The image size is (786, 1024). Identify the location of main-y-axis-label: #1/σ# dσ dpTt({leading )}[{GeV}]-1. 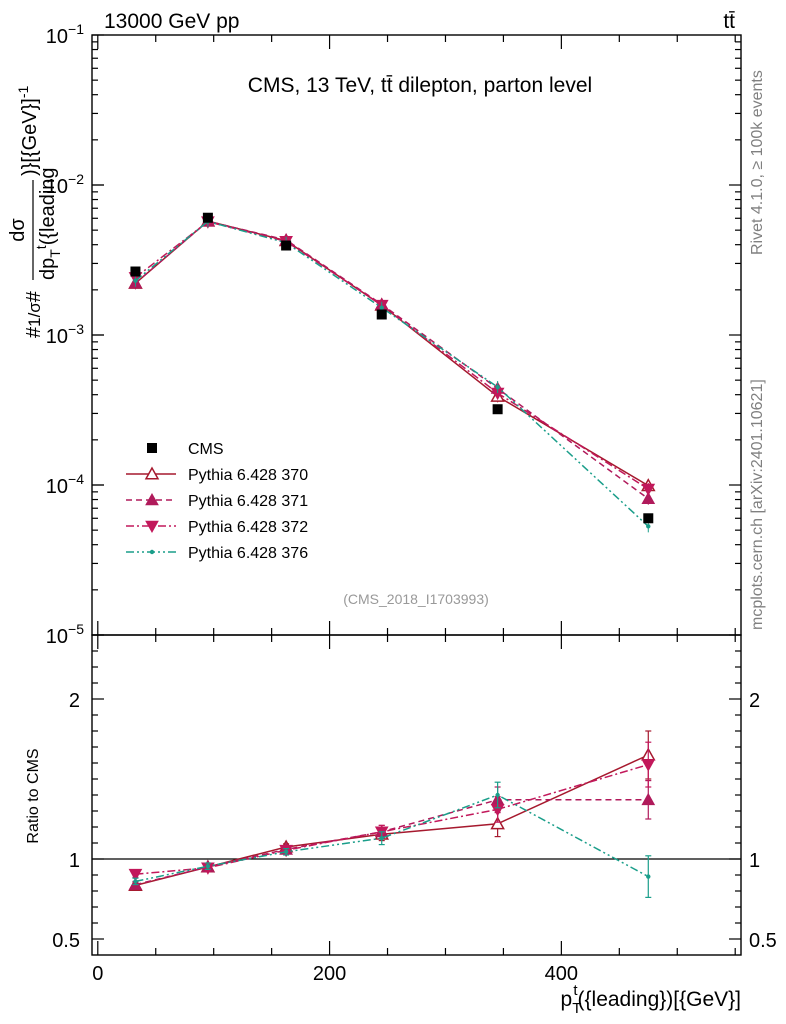
(35, 211).